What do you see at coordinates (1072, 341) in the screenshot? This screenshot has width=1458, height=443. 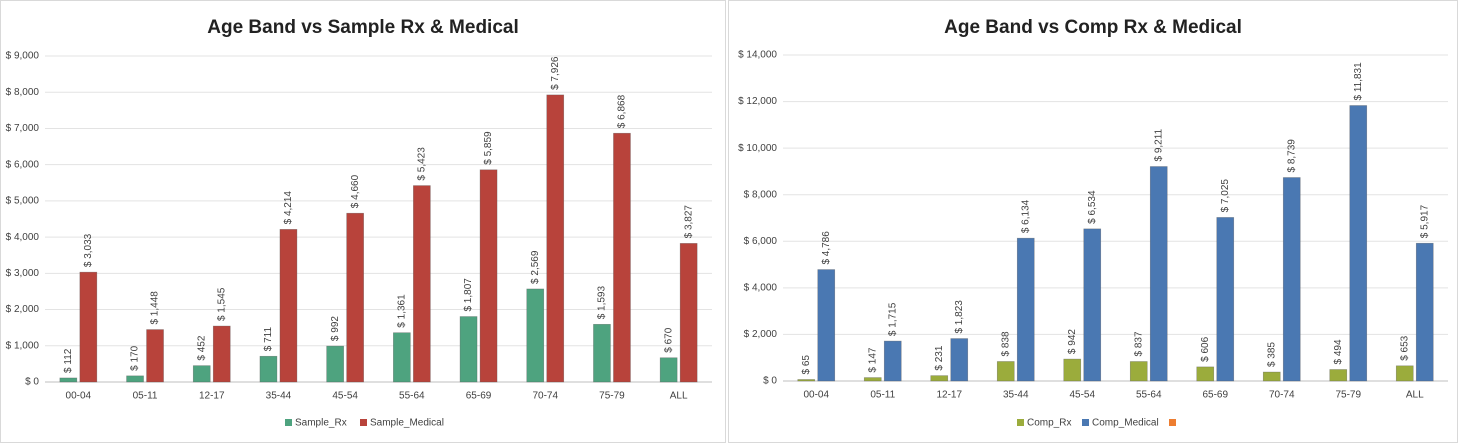 I see `value-label: $ 942` at bounding box center [1072, 341].